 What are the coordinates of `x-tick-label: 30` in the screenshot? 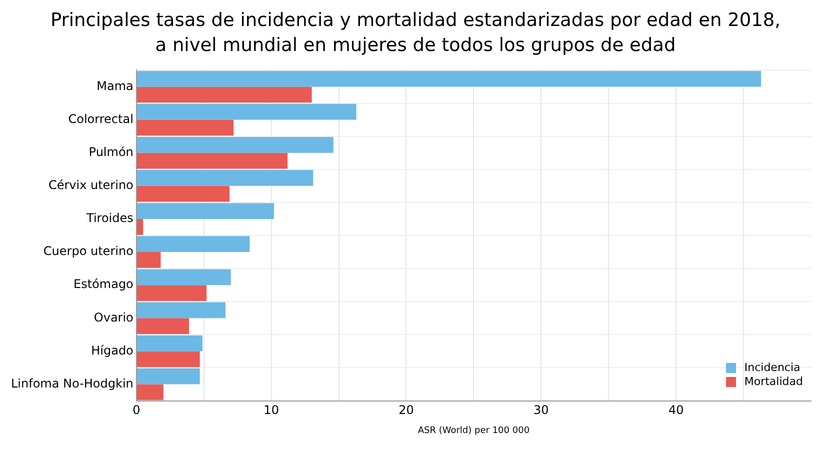 It's located at (541, 410).